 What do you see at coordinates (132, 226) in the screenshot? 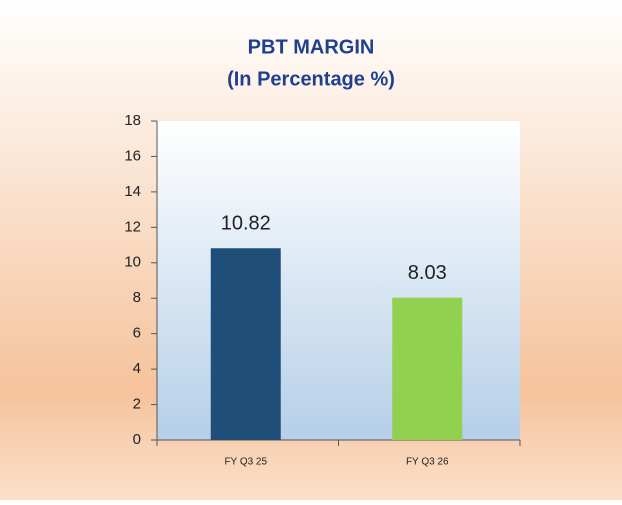
I see `y-tick-label: 12` at bounding box center [132, 226].